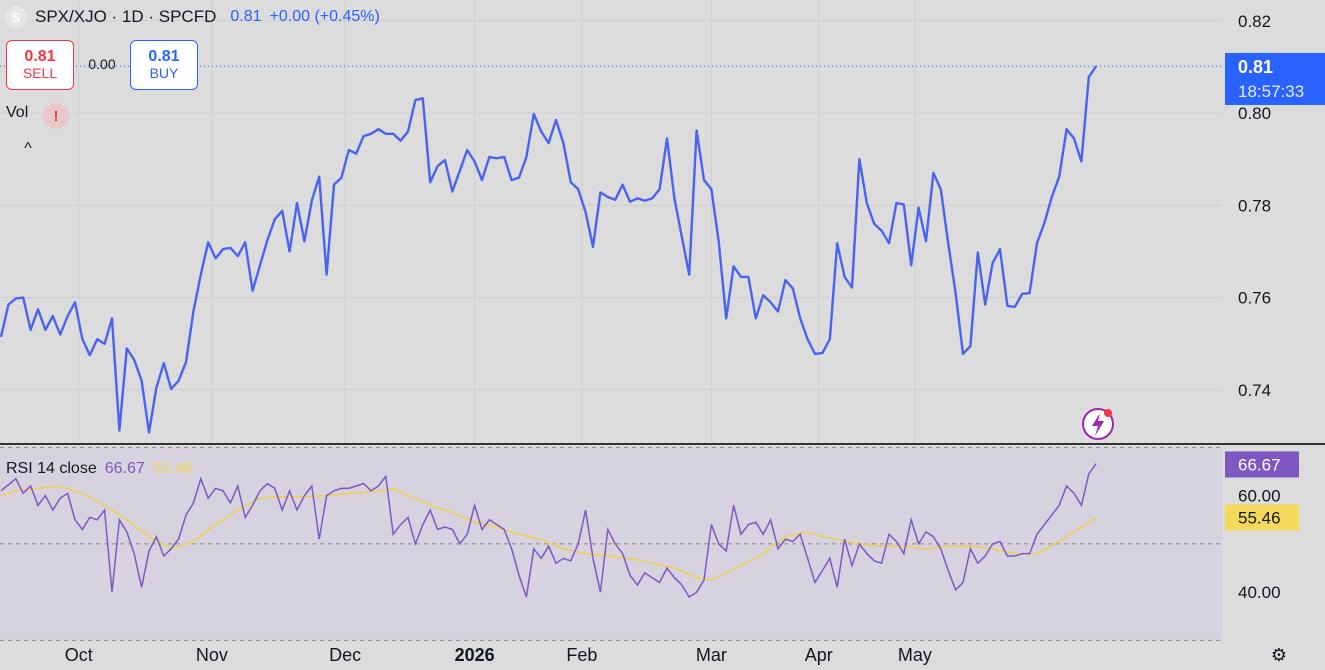 This screenshot has width=1325, height=670. Describe the element at coordinates (1254, 298) in the screenshot. I see `price-tick-label: 0.76` at that location.